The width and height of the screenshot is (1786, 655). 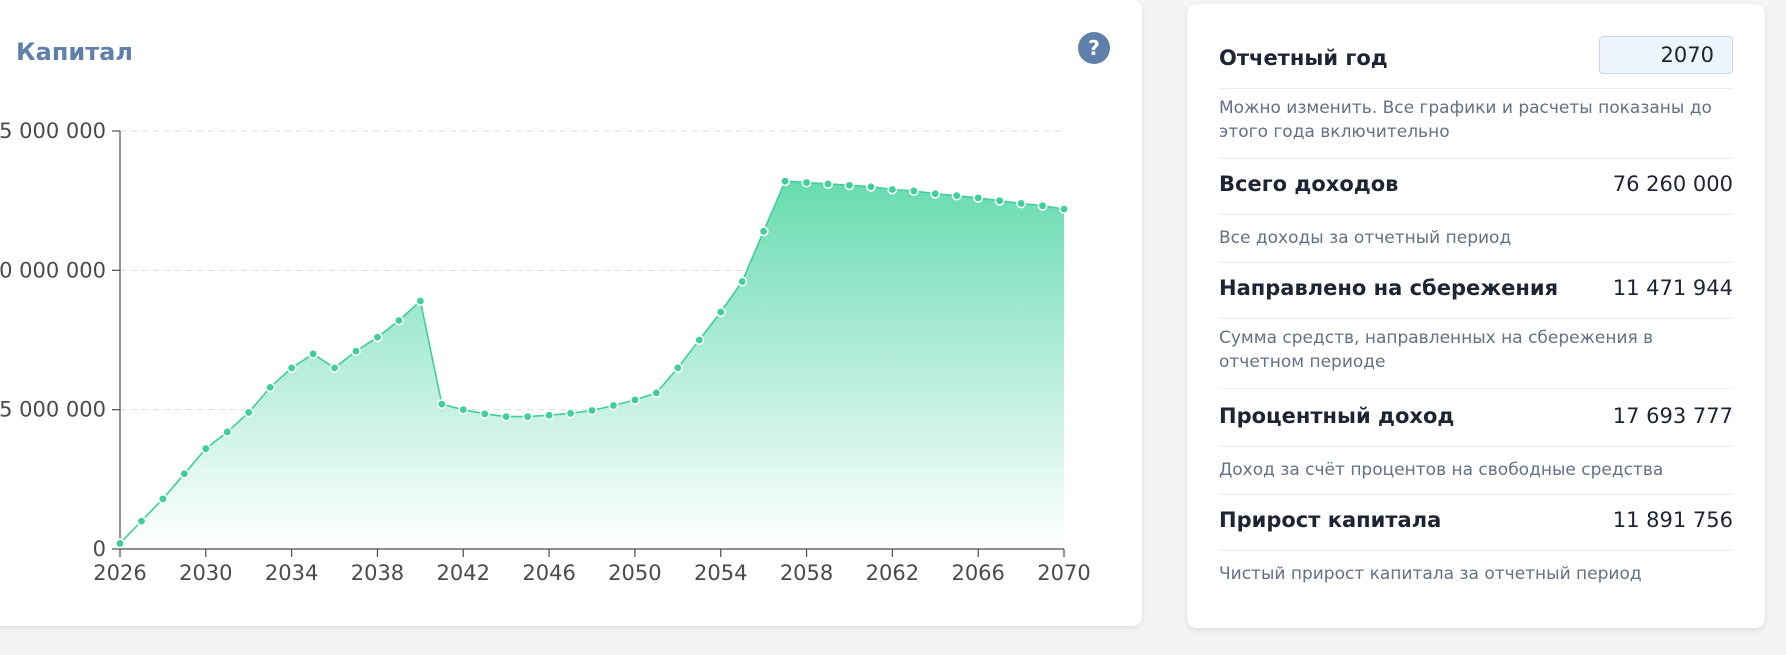 I want to click on x-tick-label: 2042, so click(x=463, y=573).